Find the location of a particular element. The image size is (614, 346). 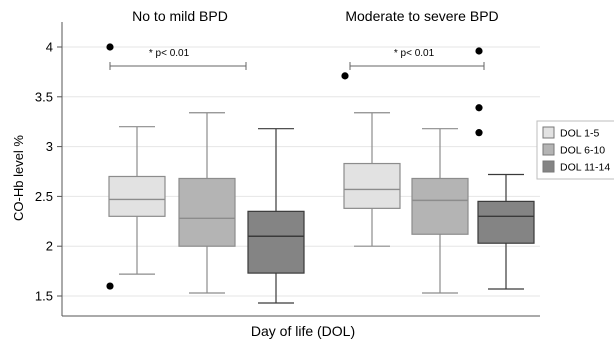

significance-label-group-1: * p< 0.01 is located at coordinates (169, 53).